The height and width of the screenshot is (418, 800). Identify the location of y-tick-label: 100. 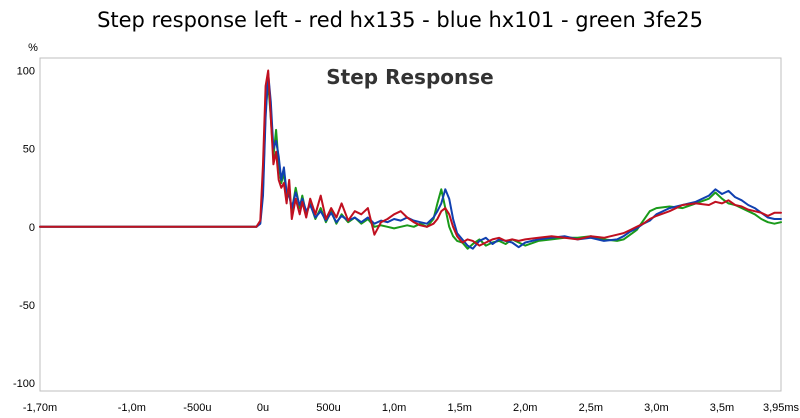
(26, 72).